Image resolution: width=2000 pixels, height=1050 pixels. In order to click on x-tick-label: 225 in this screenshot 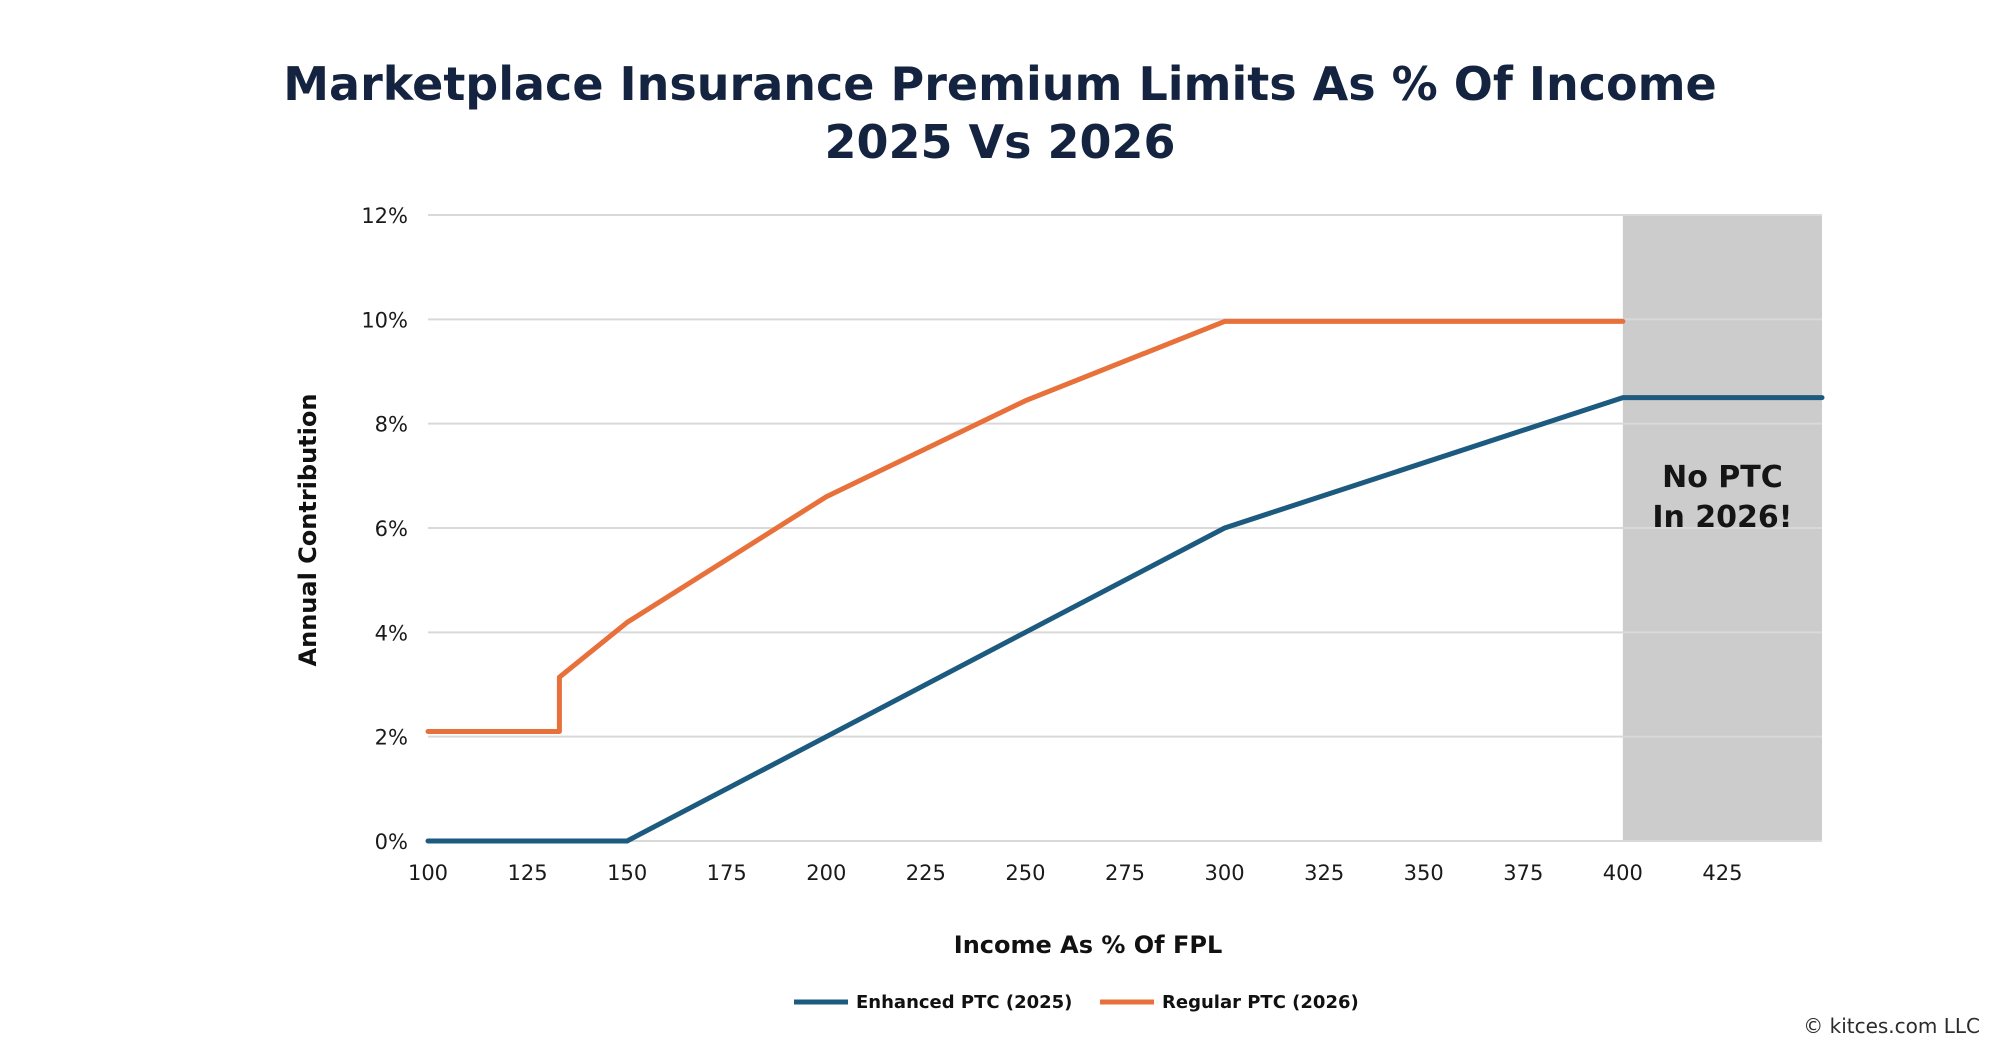, I will do `click(926, 873)`.